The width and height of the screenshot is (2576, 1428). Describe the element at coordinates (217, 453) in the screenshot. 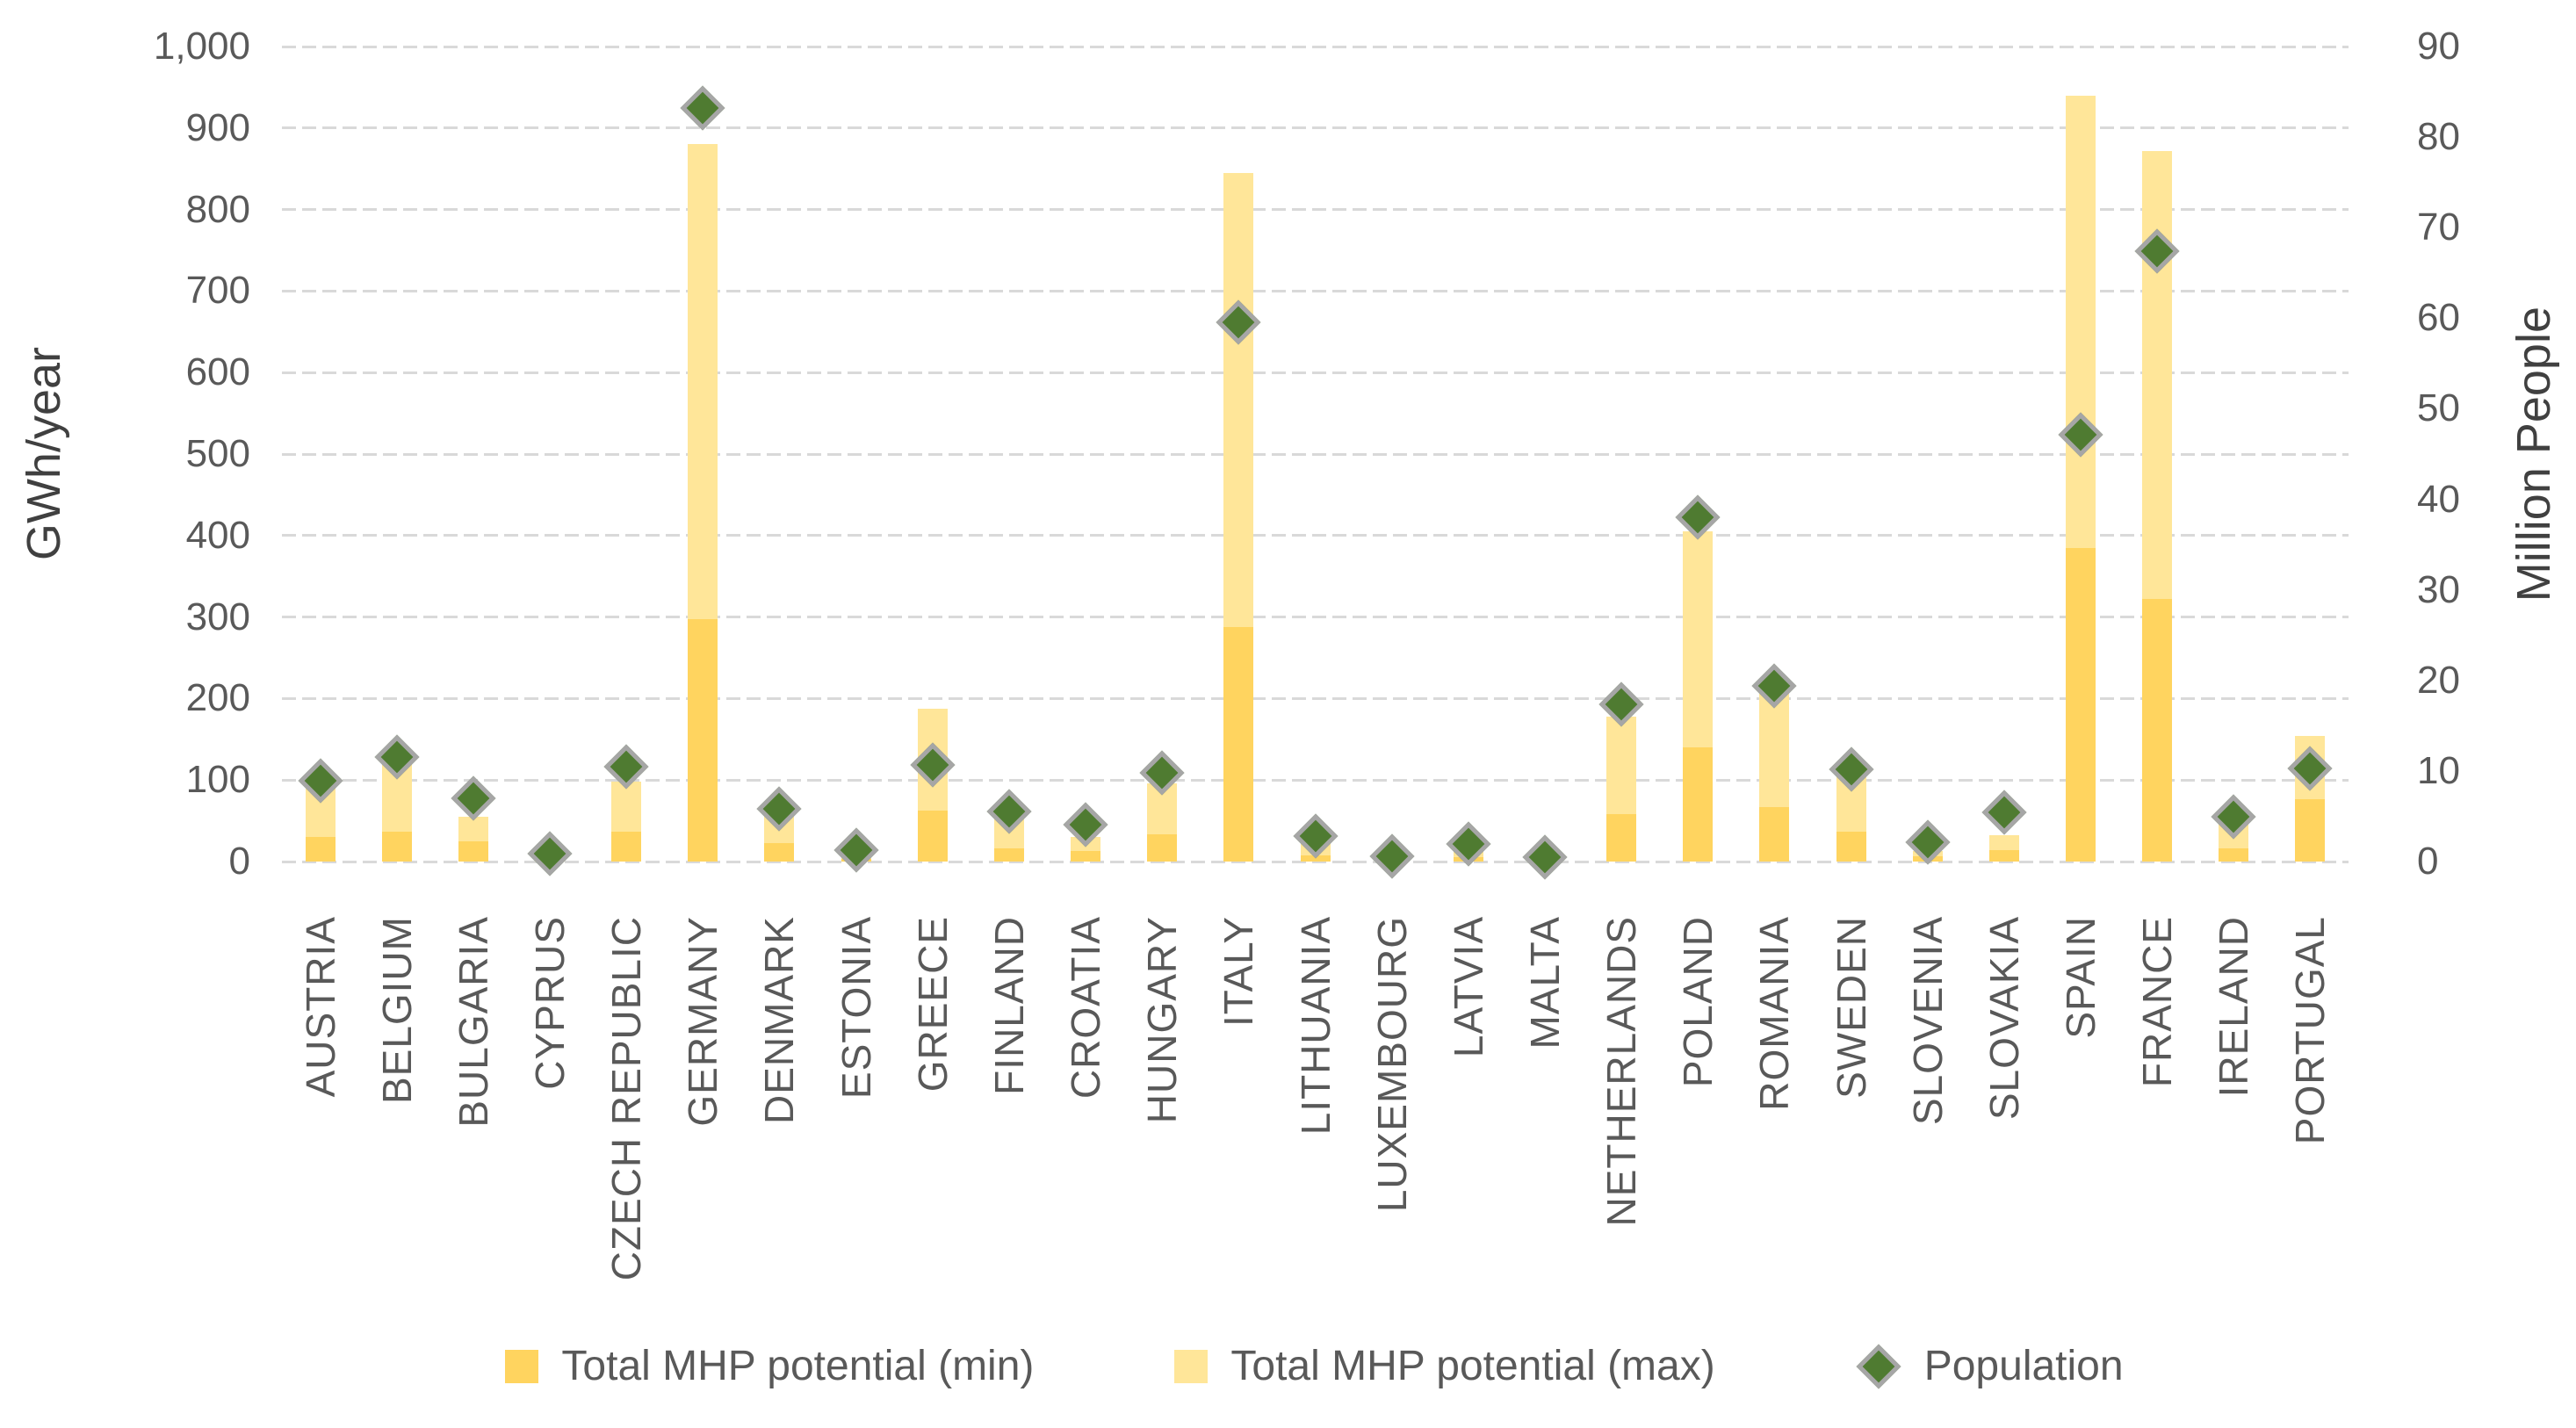

I see `left-axis-tick: 500` at that location.